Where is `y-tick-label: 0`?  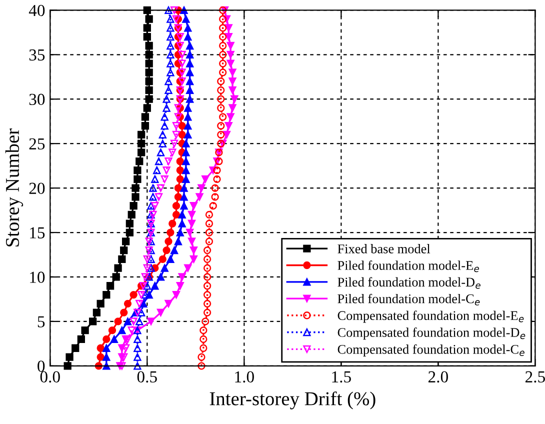 y-tick-label: 0 is located at coordinates (41, 366).